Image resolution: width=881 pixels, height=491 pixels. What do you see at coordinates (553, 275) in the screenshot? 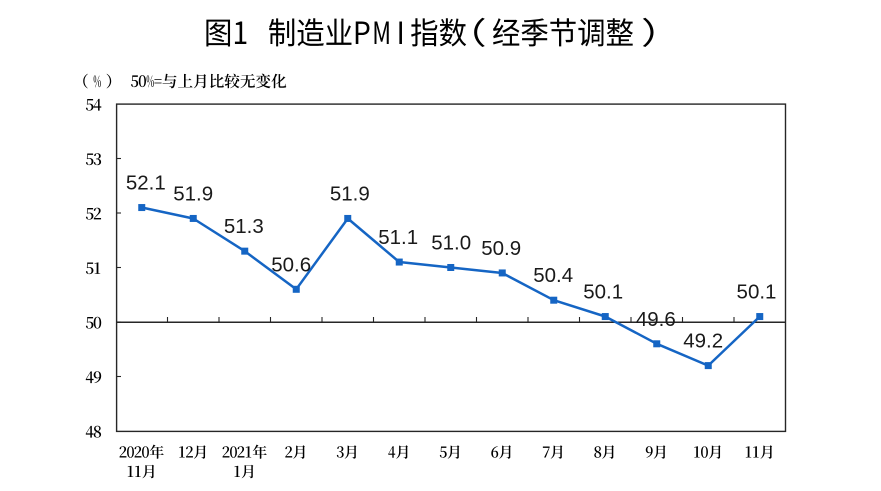
I see `svg-text: 50.4` at bounding box center [553, 275].